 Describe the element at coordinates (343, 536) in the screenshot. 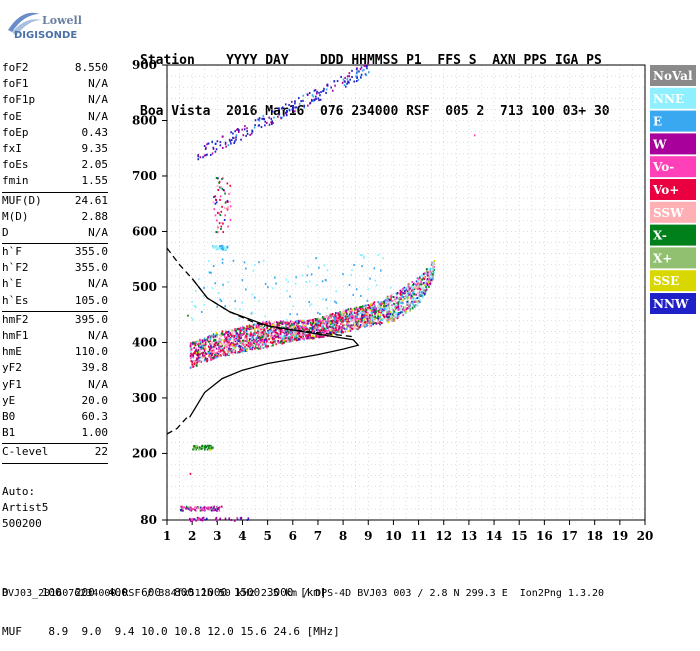

I see `x-tick-label: 8` at that location.